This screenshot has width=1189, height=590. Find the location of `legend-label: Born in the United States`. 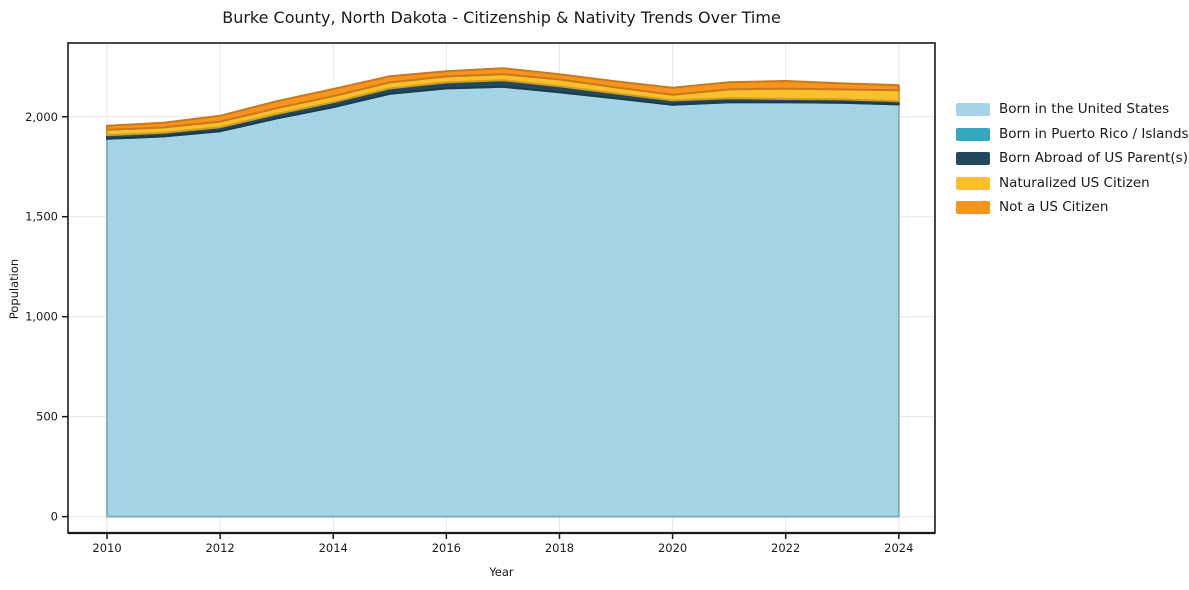

legend-label: Born in the United States is located at coordinates (1084, 109).